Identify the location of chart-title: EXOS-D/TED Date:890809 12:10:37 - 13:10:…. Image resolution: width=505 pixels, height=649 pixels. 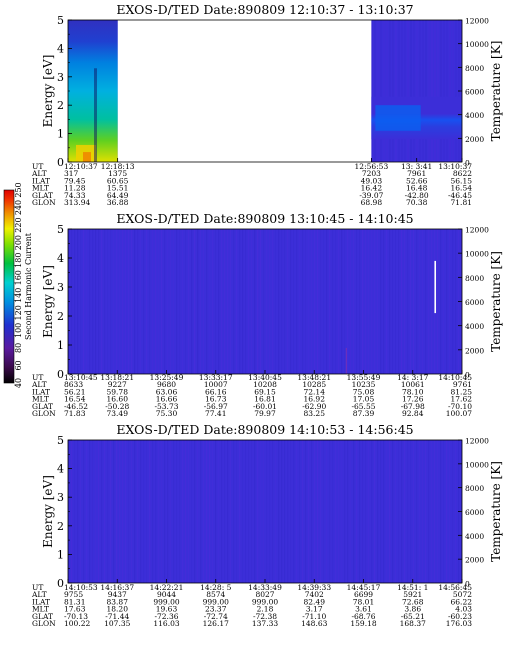
(264, 9).